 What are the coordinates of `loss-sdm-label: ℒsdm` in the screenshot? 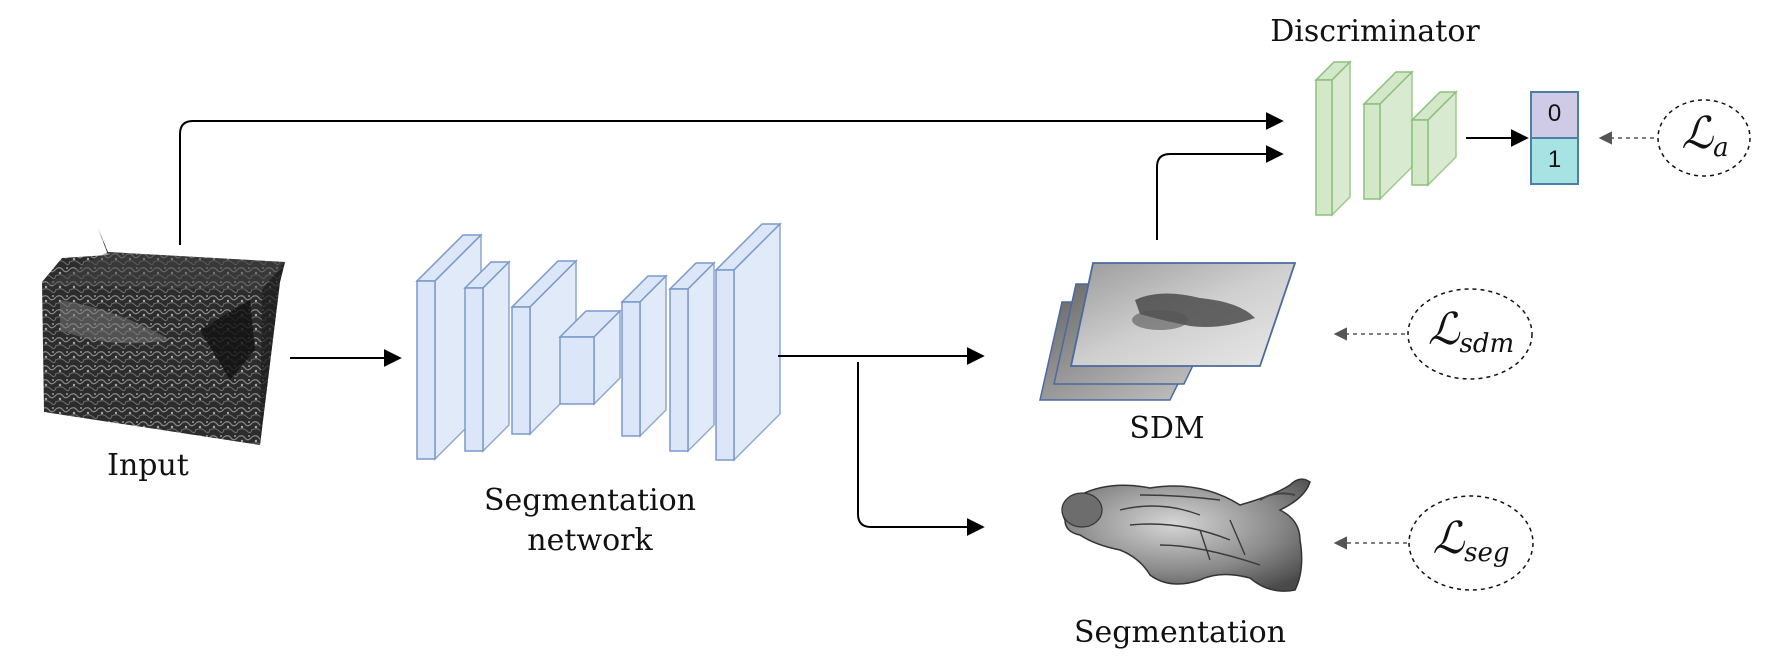 It's located at (1471, 331).